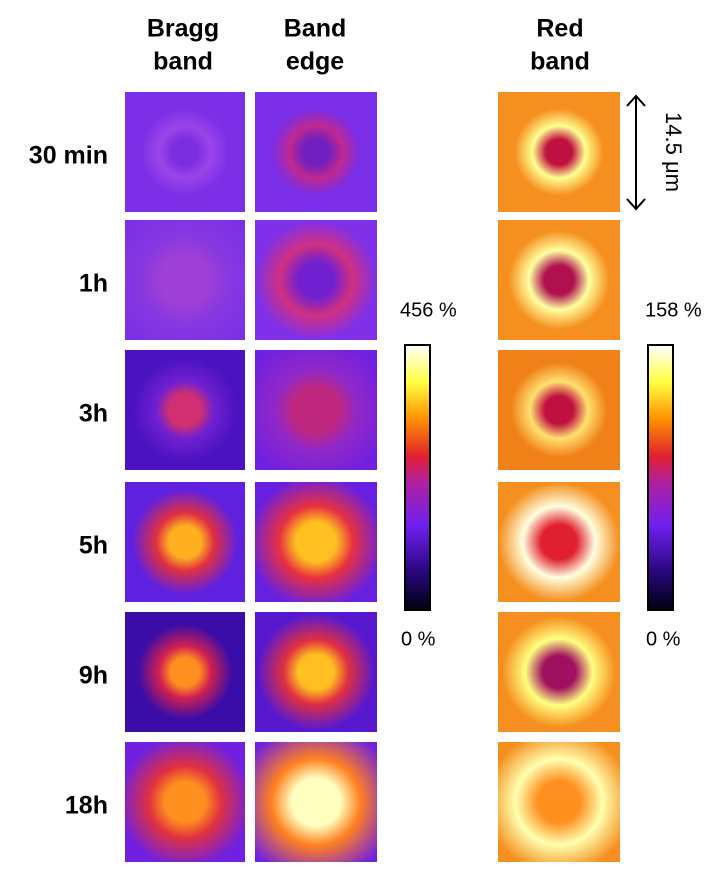 This screenshot has width=716, height=871. Describe the element at coordinates (183, 29) in the screenshot. I see `column-header: Bragg` at that location.